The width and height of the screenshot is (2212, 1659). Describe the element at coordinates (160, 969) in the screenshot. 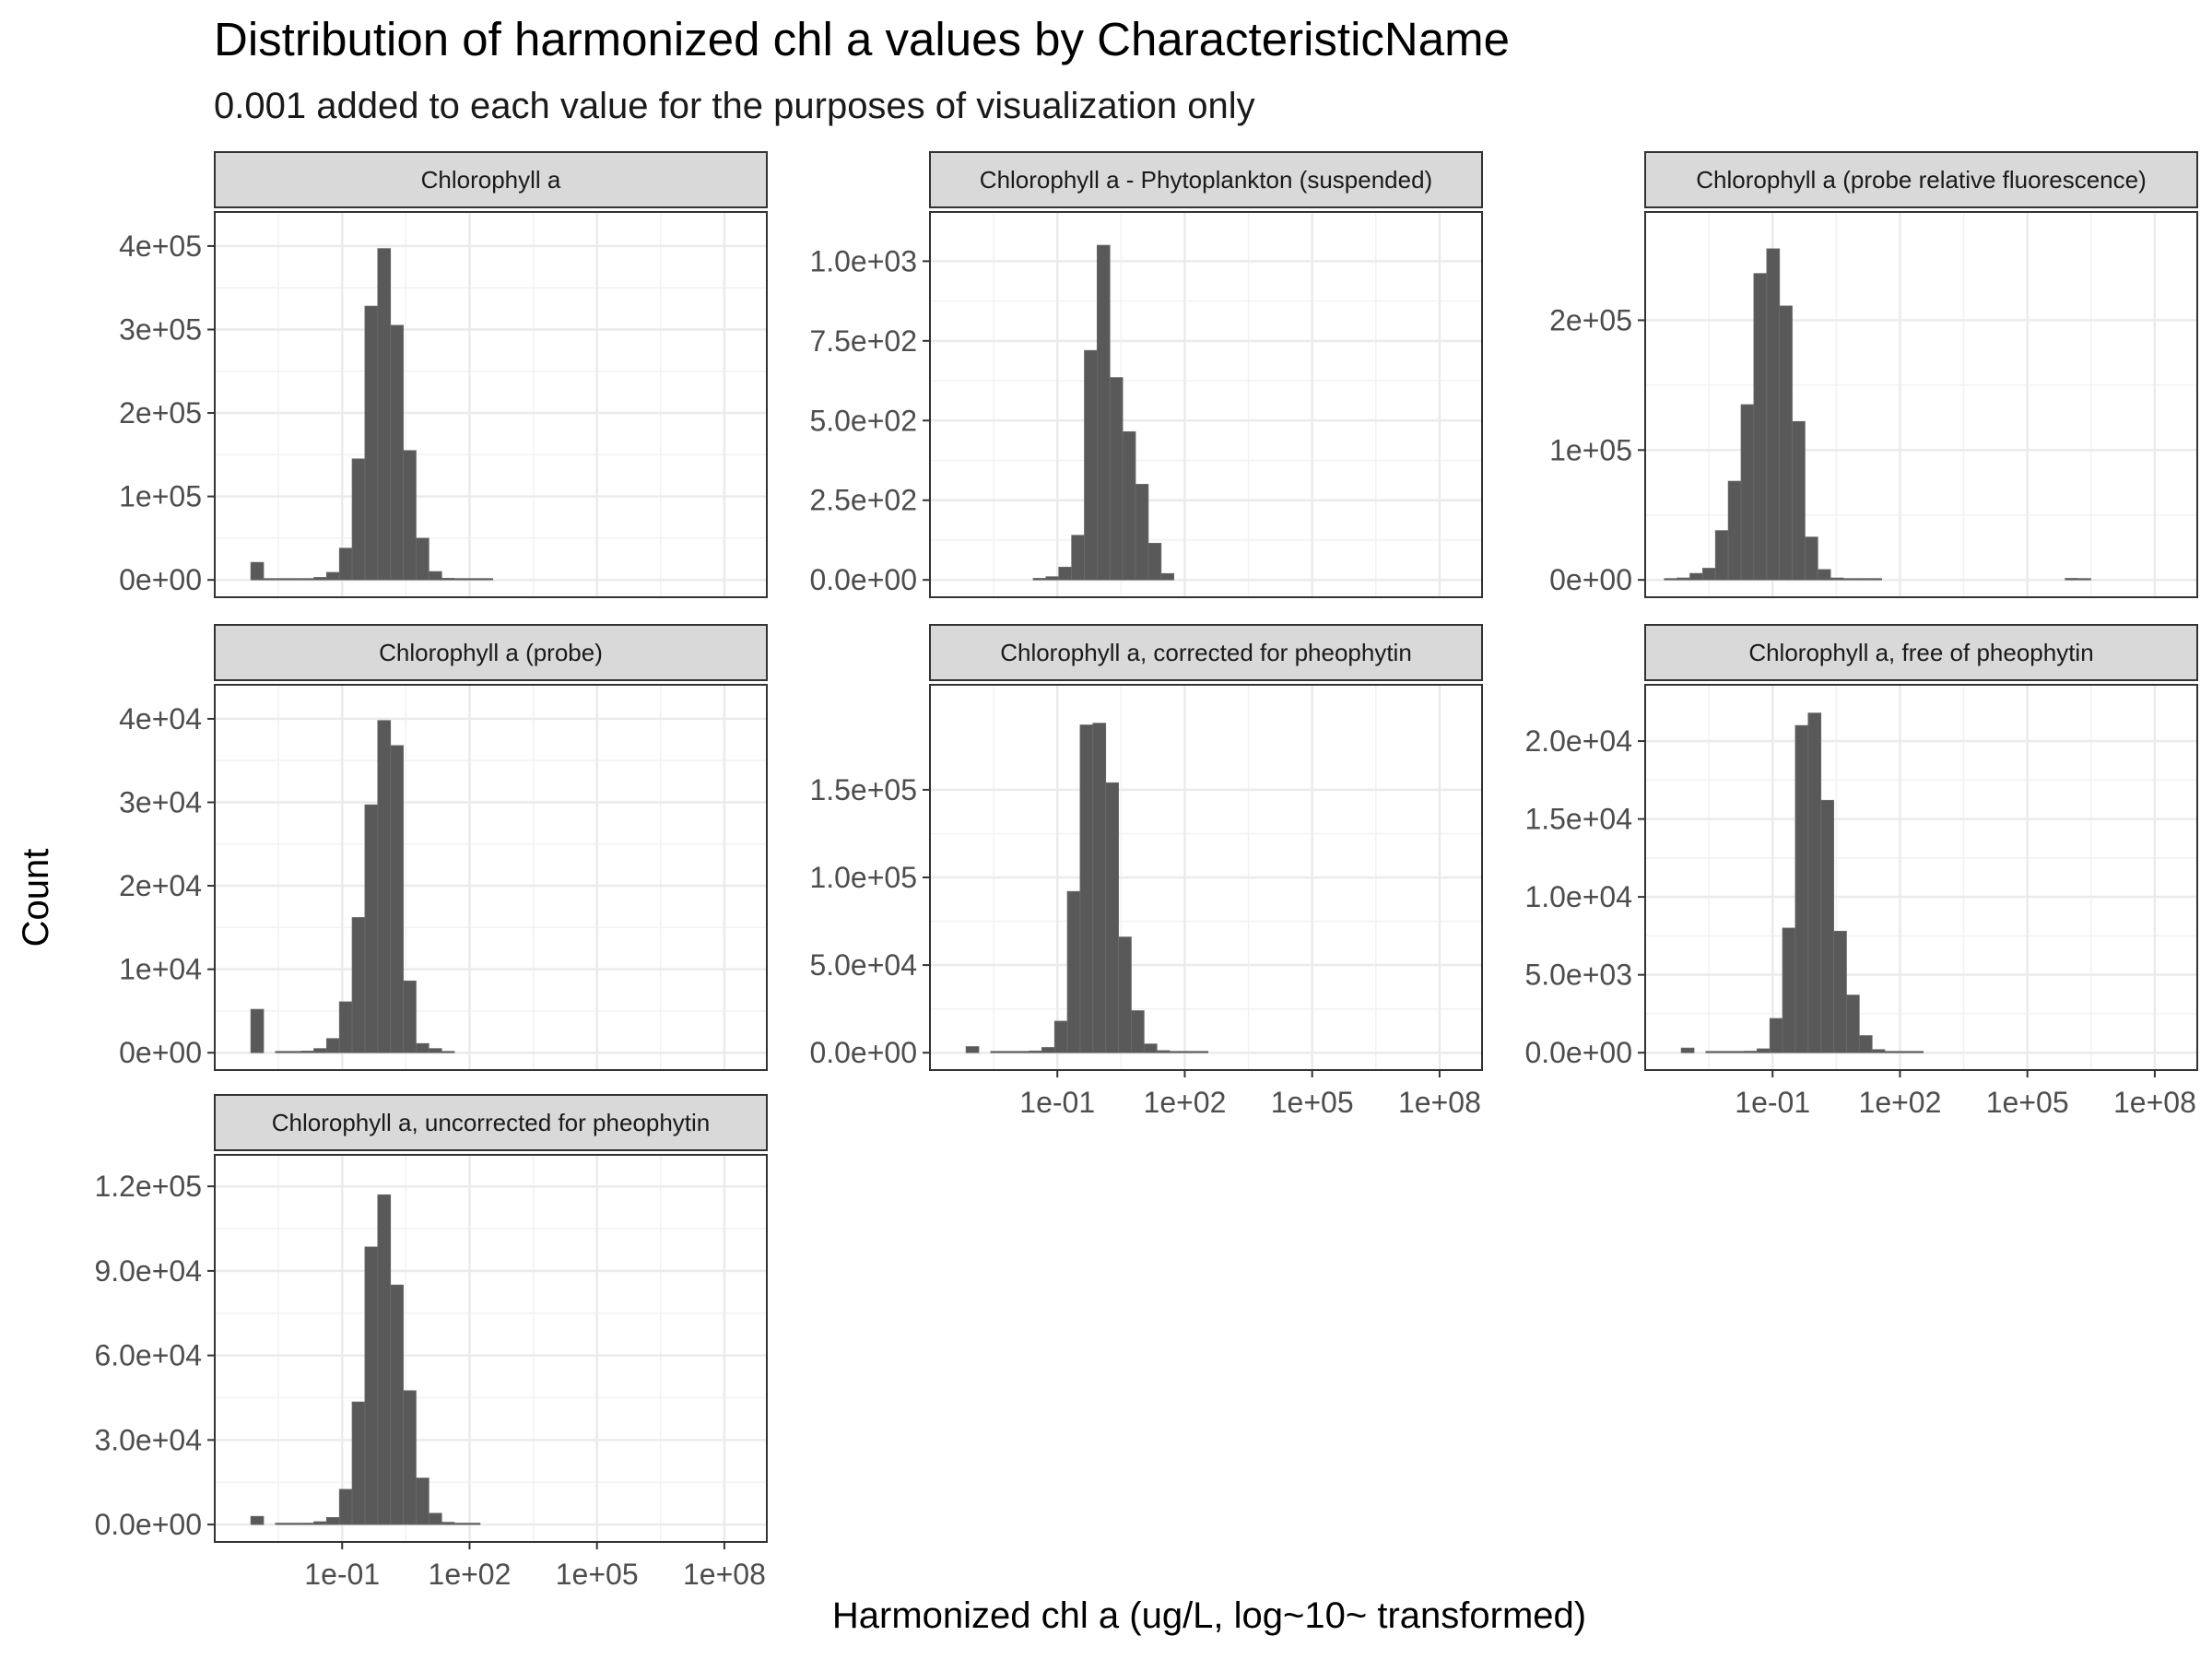

I see `y-tick-label: 1e+04` at that location.